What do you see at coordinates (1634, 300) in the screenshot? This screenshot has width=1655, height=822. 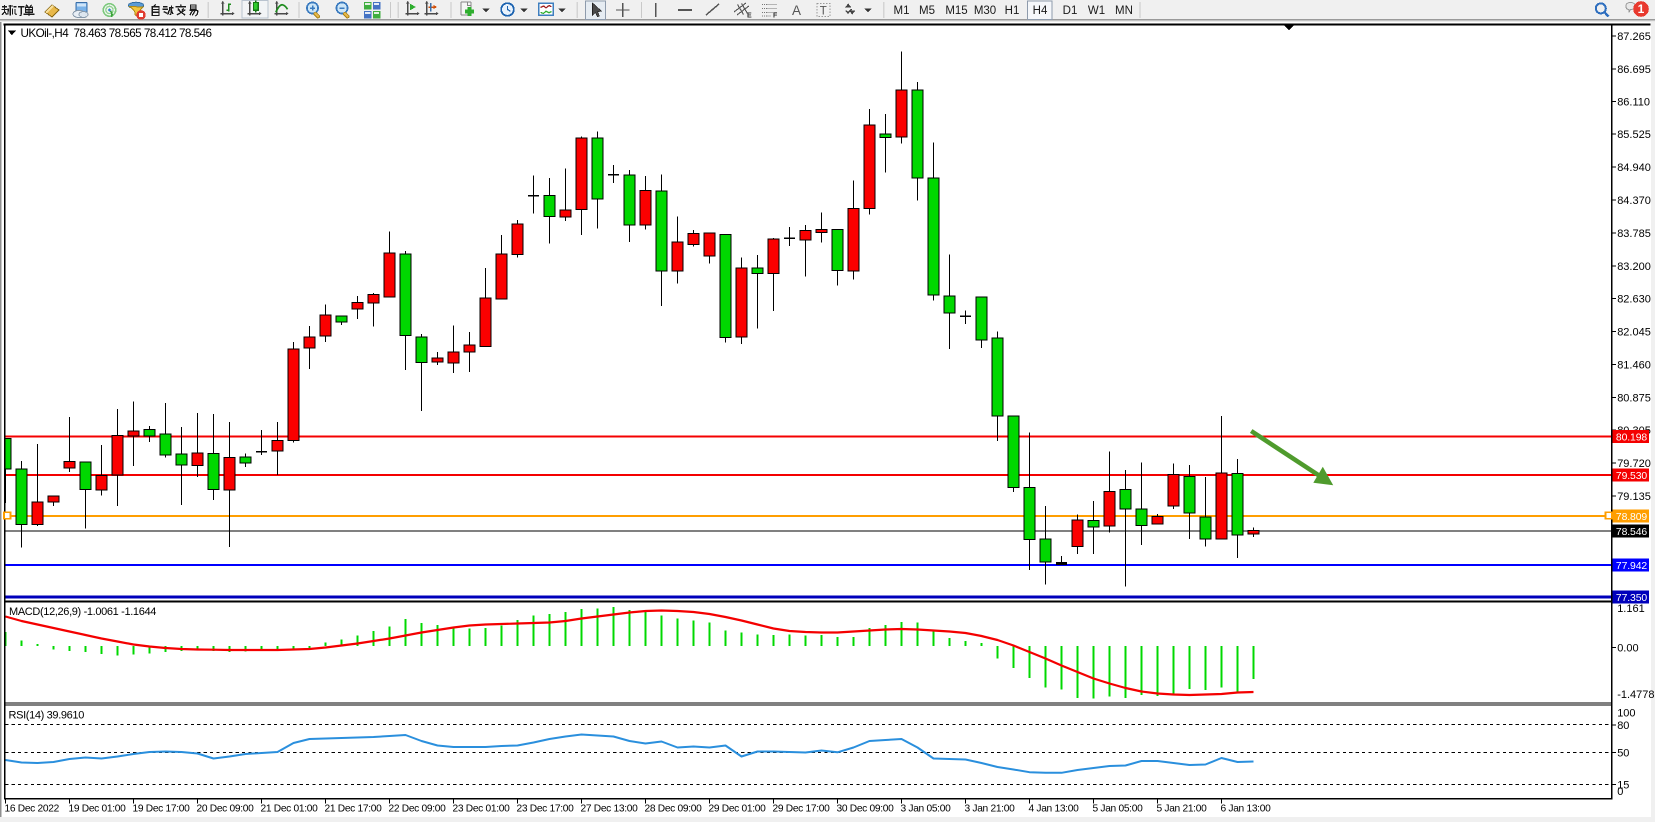 I see `svg-text: 82.630` at bounding box center [1634, 300].